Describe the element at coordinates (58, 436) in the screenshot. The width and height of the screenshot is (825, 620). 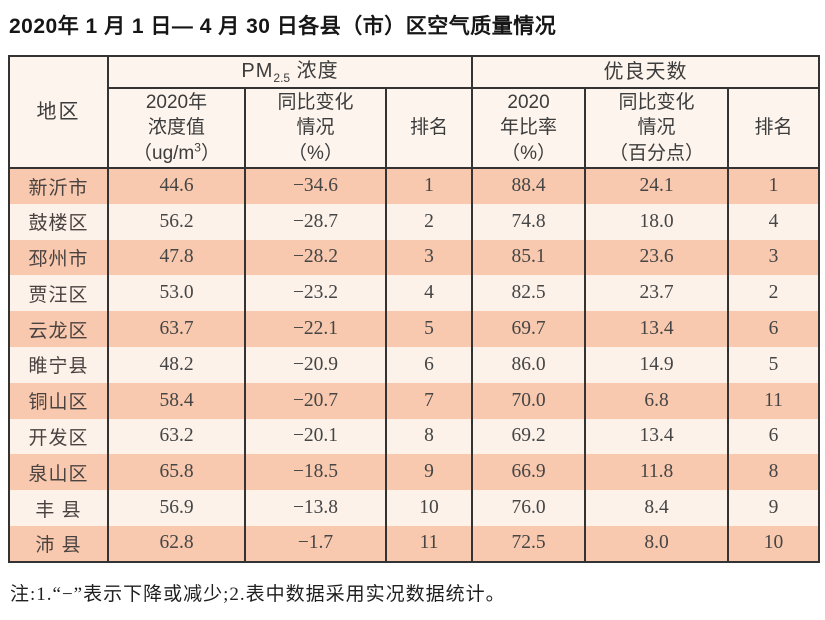
I see `region-cell: 开发区` at that location.